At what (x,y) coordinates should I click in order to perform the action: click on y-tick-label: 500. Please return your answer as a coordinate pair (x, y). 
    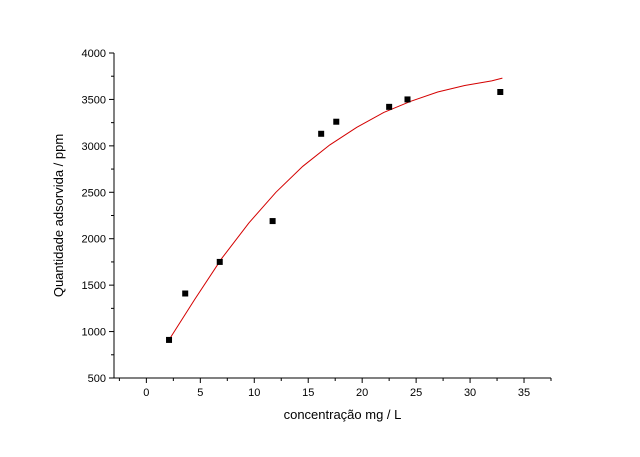
    Looking at the image, I should click on (97, 379).